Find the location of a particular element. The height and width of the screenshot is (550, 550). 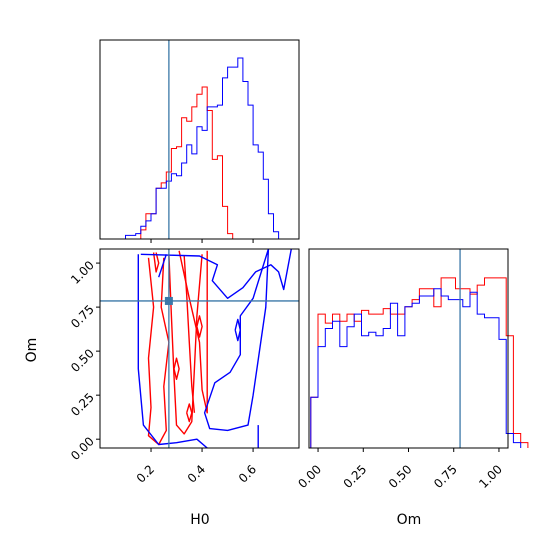

h0-hist-series-blue is located at coordinates (202, 148).